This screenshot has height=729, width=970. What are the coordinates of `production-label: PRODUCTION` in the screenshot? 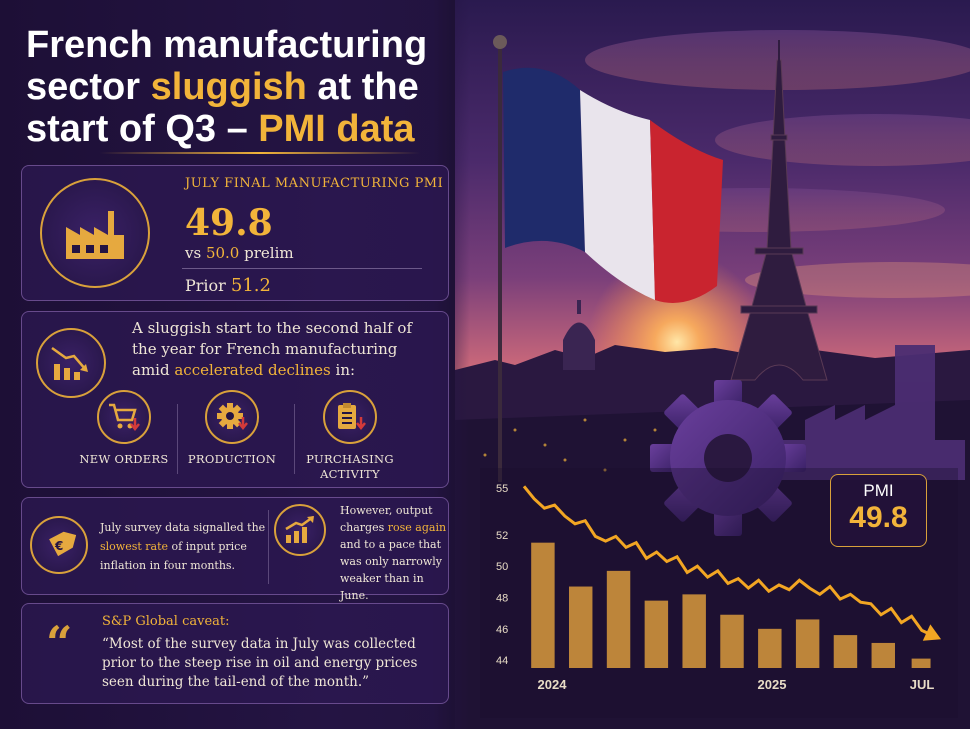 It's located at (232, 459).